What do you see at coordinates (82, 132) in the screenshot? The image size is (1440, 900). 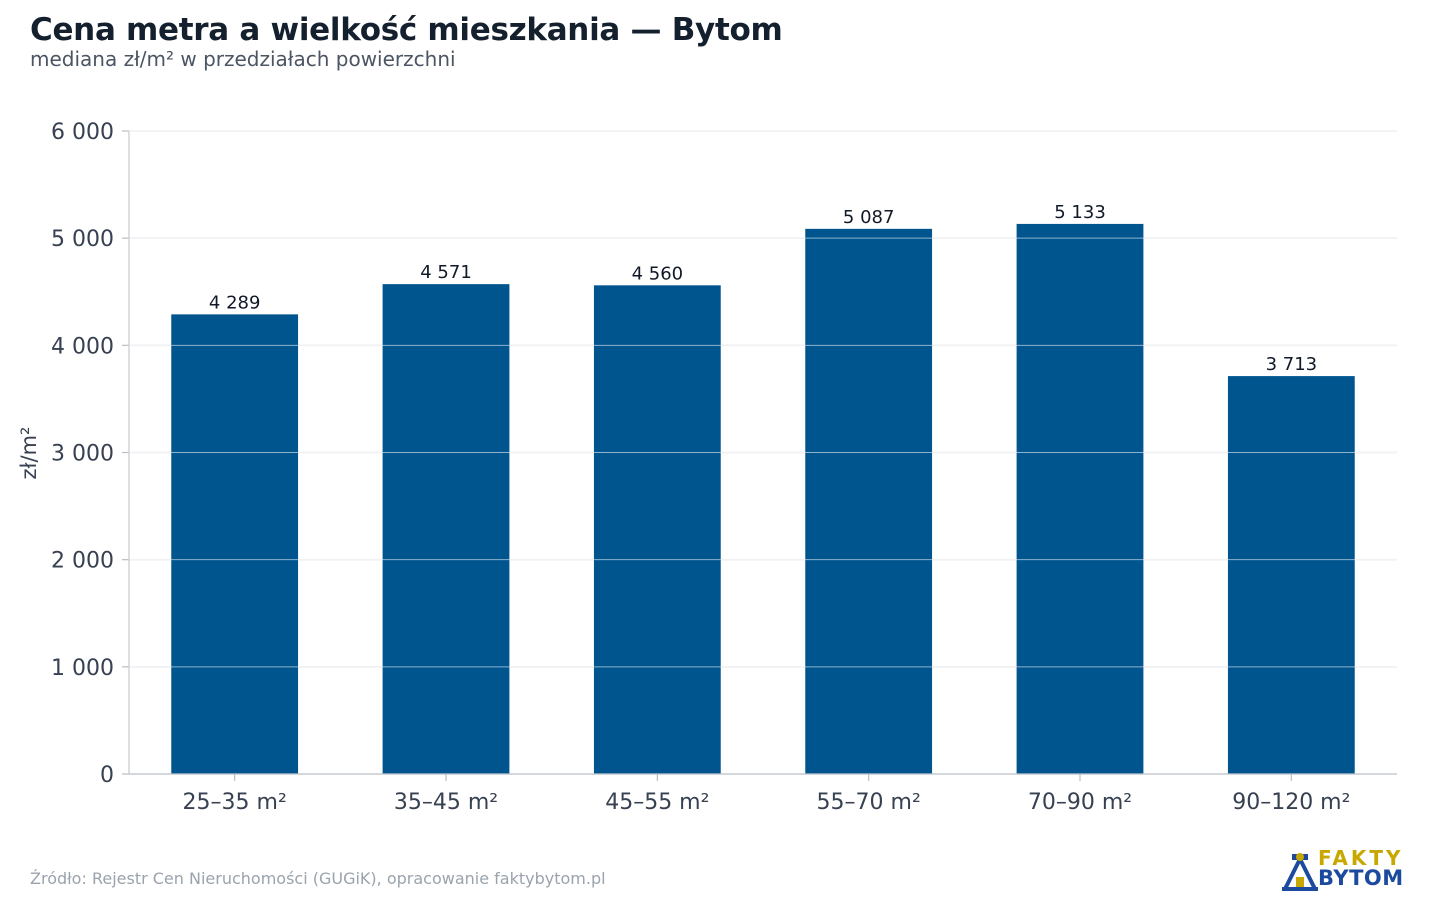 I see `y-tick-label: 6 000` at bounding box center [82, 132].